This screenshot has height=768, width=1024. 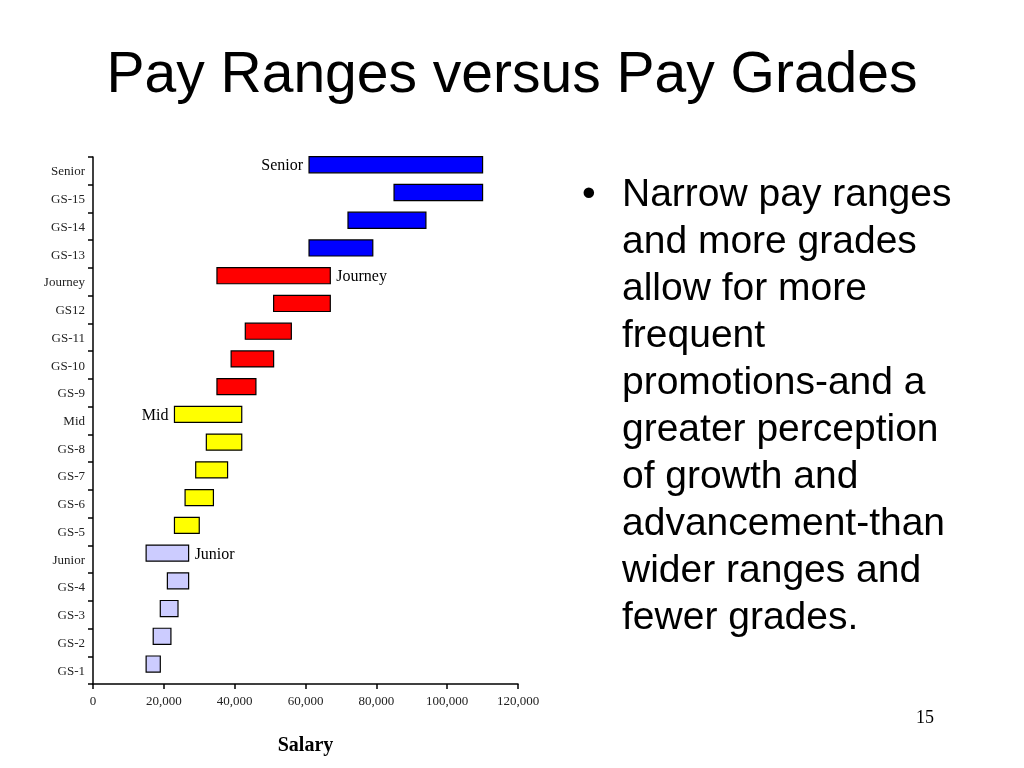 I want to click on x-axis-title: Salary, so click(x=305, y=744).